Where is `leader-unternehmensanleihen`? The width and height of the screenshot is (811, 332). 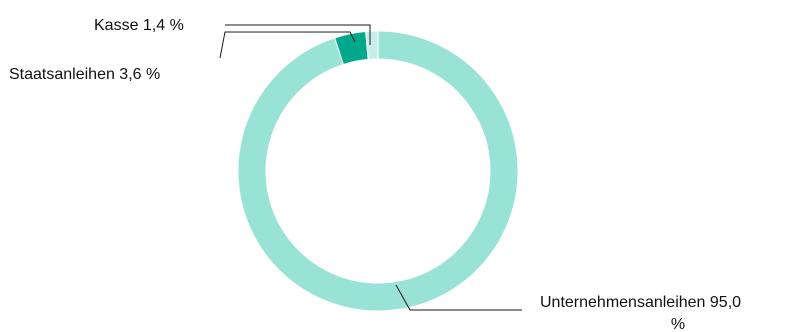
leader-unternehmensanleihen is located at coordinates (458, 297).